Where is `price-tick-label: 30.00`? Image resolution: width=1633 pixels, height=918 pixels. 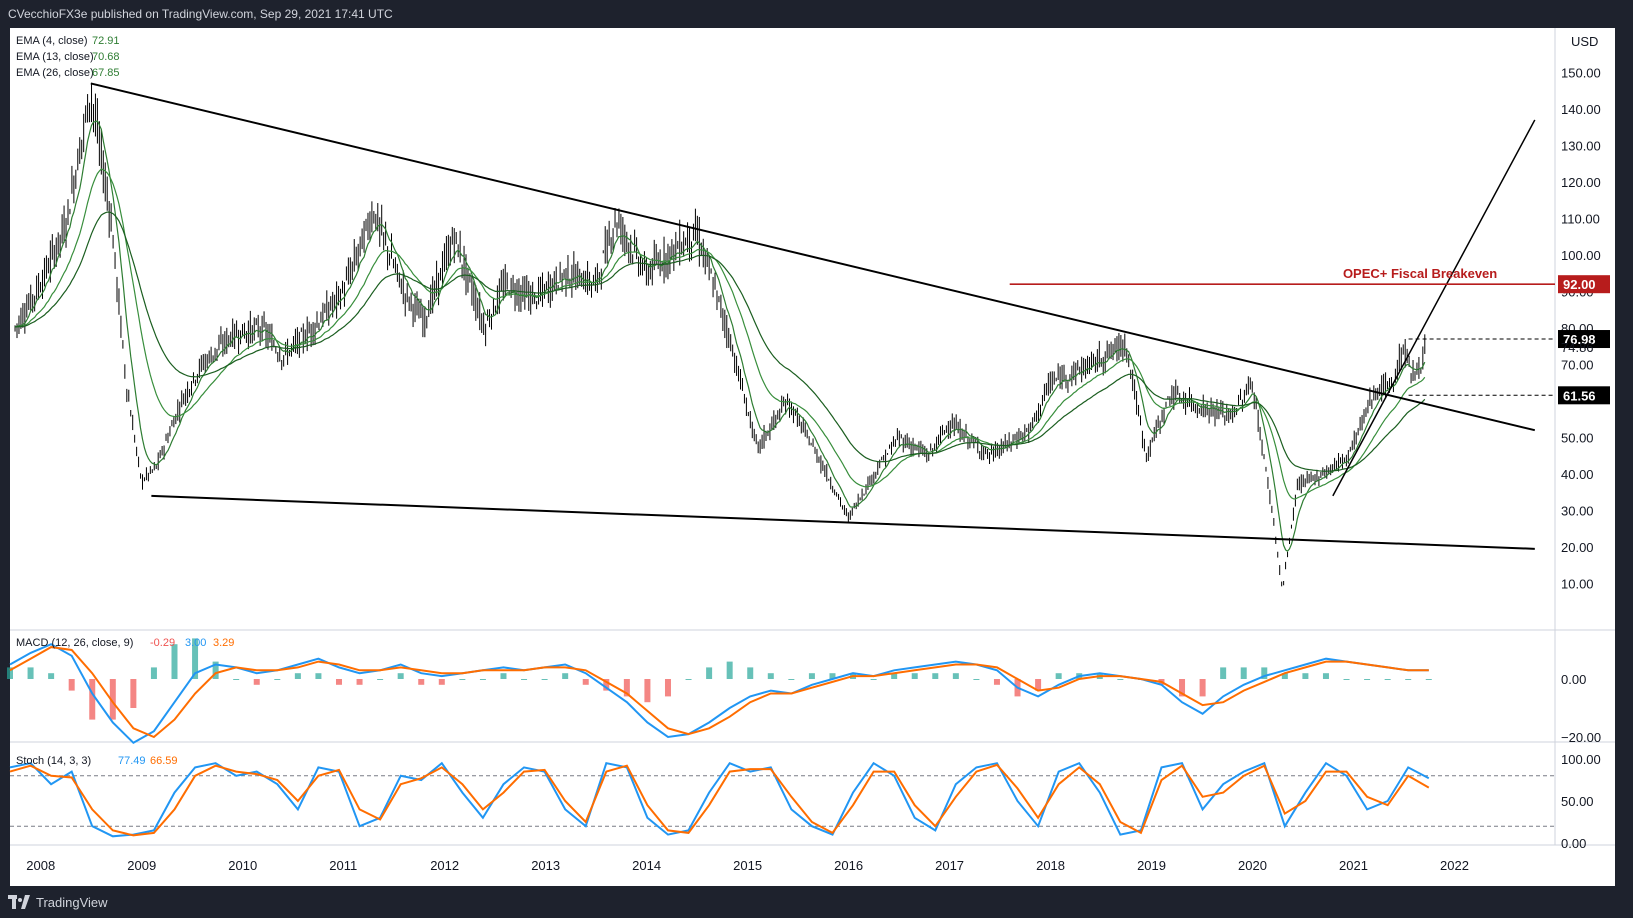 price-tick-label: 30.00 is located at coordinates (1577, 511).